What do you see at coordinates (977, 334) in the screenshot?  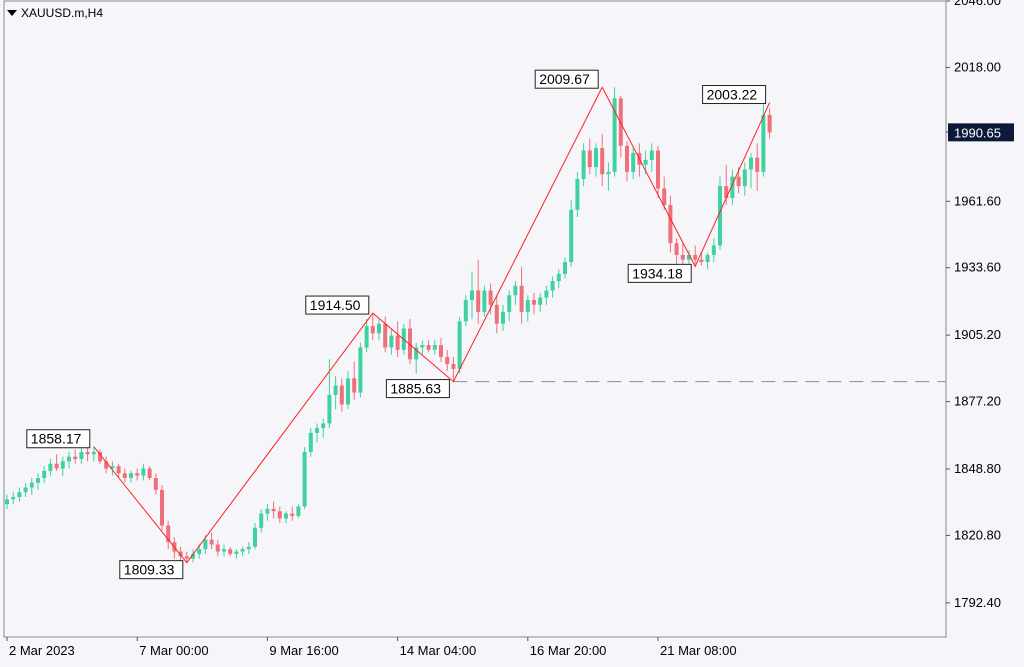 I see `y-tick-label: 1905.20` at bounding box center [977, 334].